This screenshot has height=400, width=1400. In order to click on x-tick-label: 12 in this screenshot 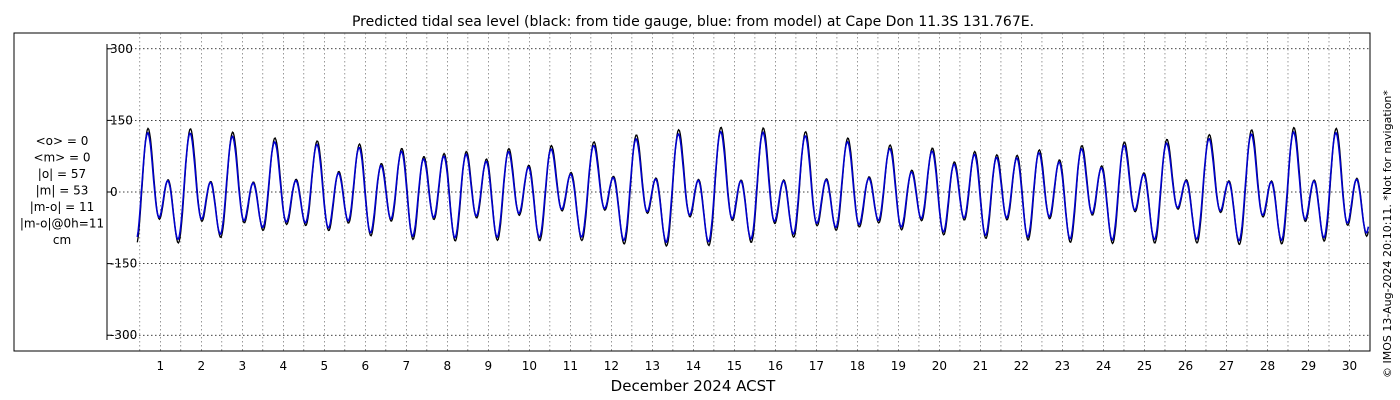, I will do `click(611, 366)`.